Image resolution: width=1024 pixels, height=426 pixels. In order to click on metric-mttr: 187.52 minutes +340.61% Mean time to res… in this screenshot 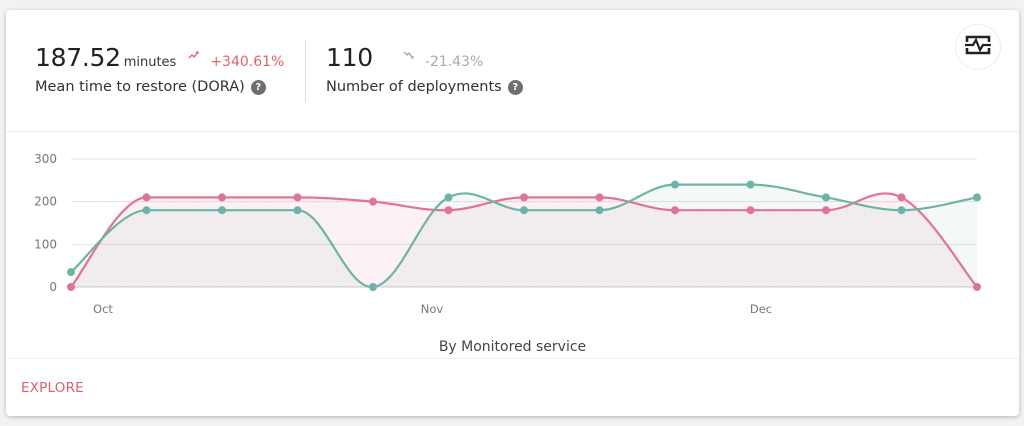, I will do `click(159, 69)`.